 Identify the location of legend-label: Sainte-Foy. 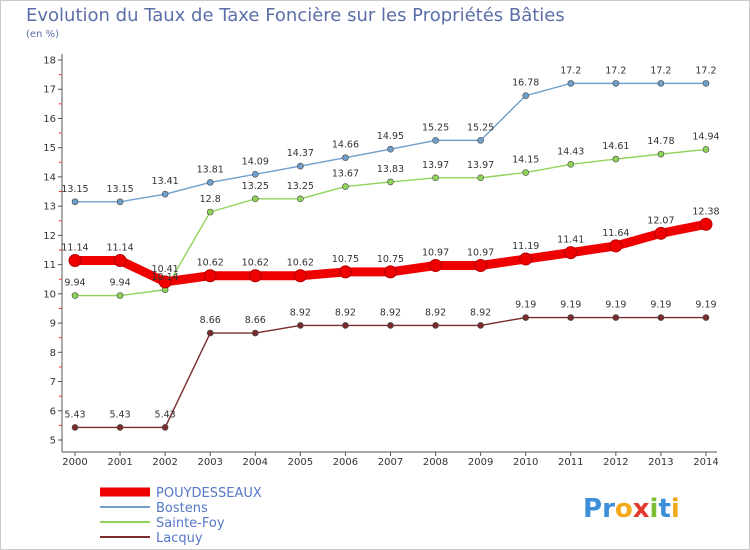
(190, 523).